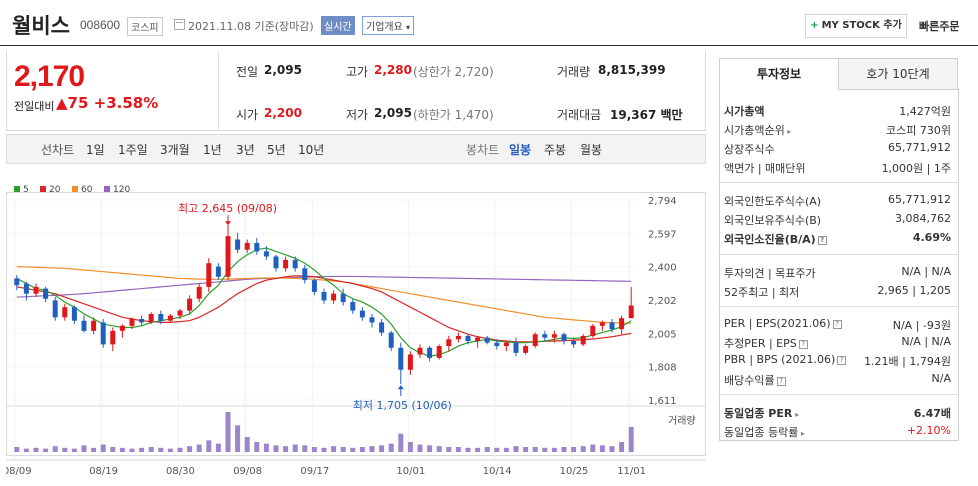  What do you see at coordinates (907, 361) in the screenshot?
I see `pbr-value: 1.21배 | 1,794원` at bounding box center [907, 361].